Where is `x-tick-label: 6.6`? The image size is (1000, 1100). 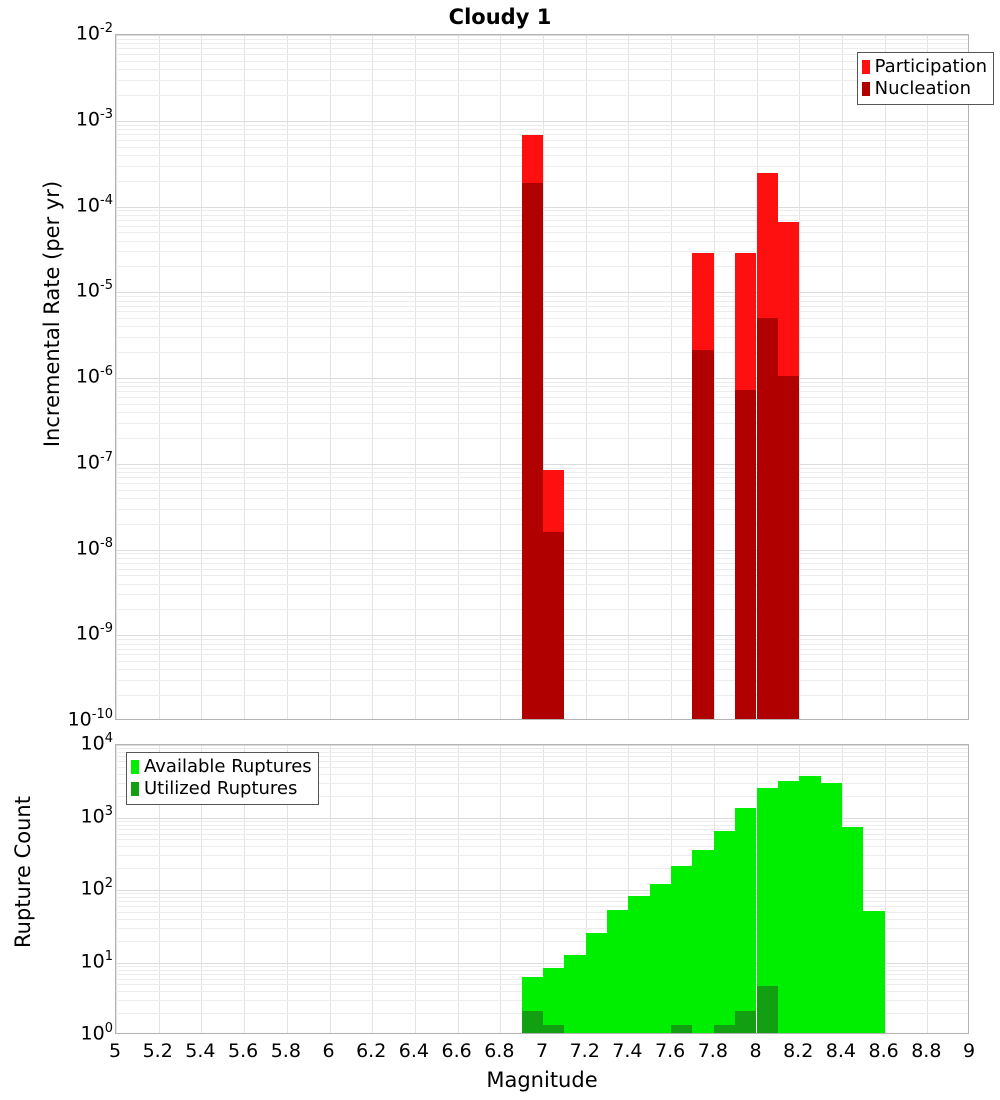 x-tick-label: 6.6 is located at coordinates (456, 1051).